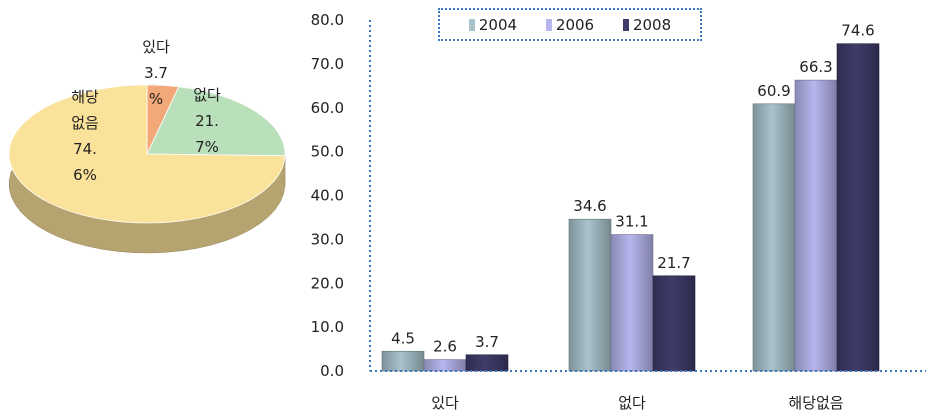  What do you see at coordinates (652, 24) in the screenshot?
I see `legend-label-2008: 2008` at bounding box center [652, 24].